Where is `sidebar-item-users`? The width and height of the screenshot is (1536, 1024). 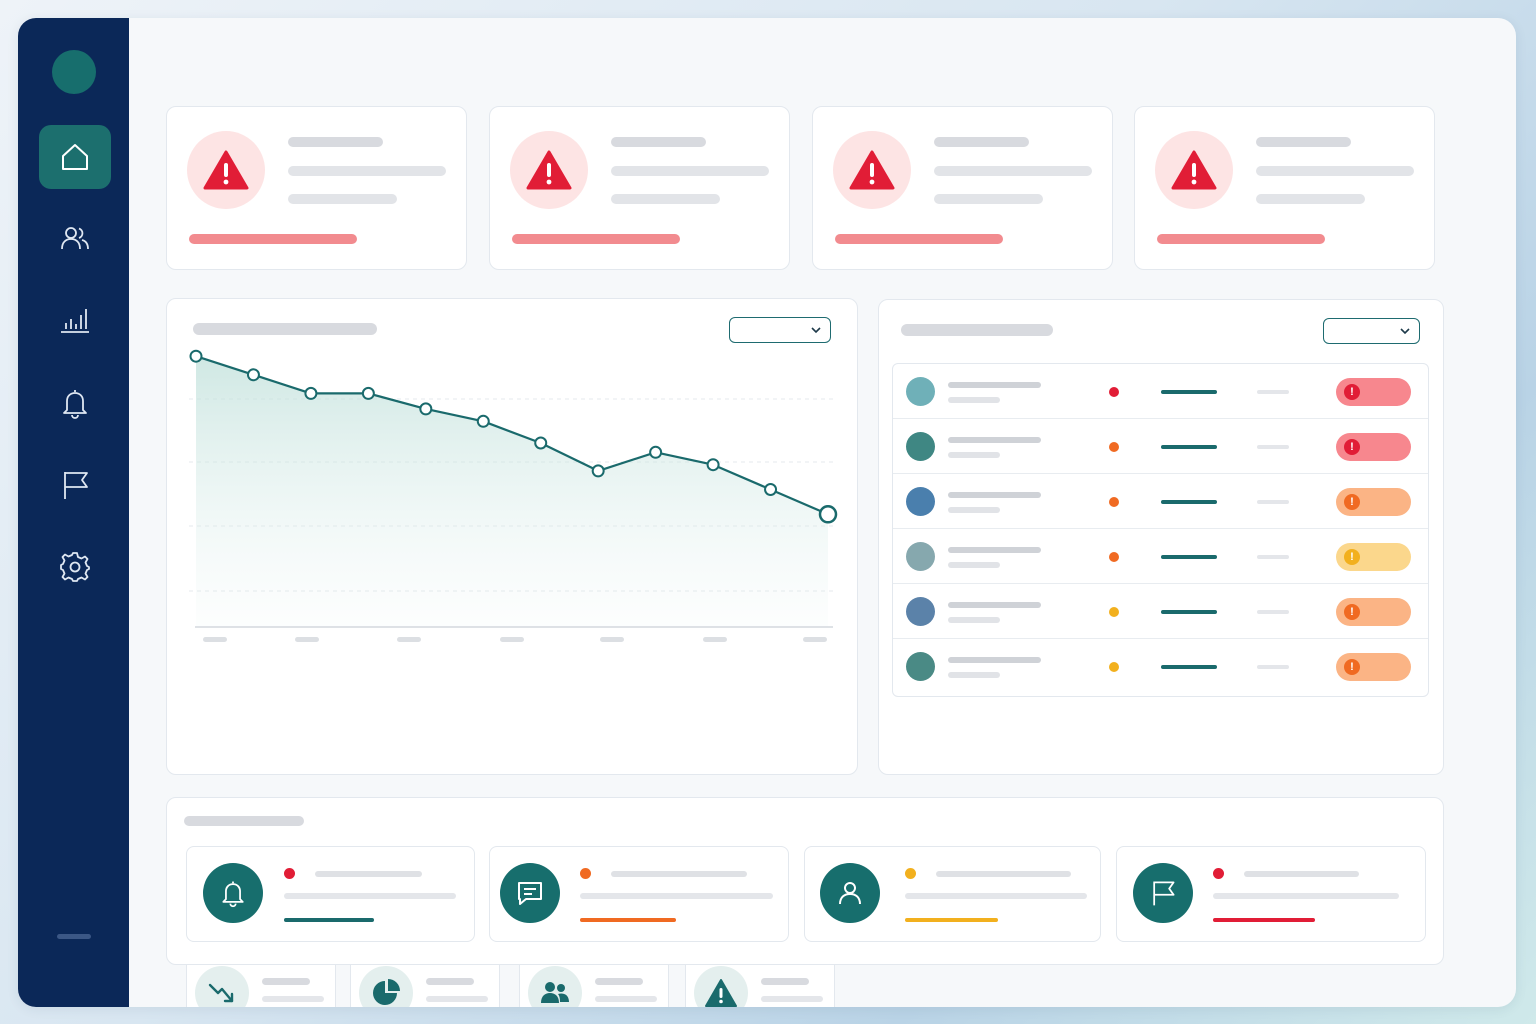
sidebar-item-users is located at coordinates (75, 239).